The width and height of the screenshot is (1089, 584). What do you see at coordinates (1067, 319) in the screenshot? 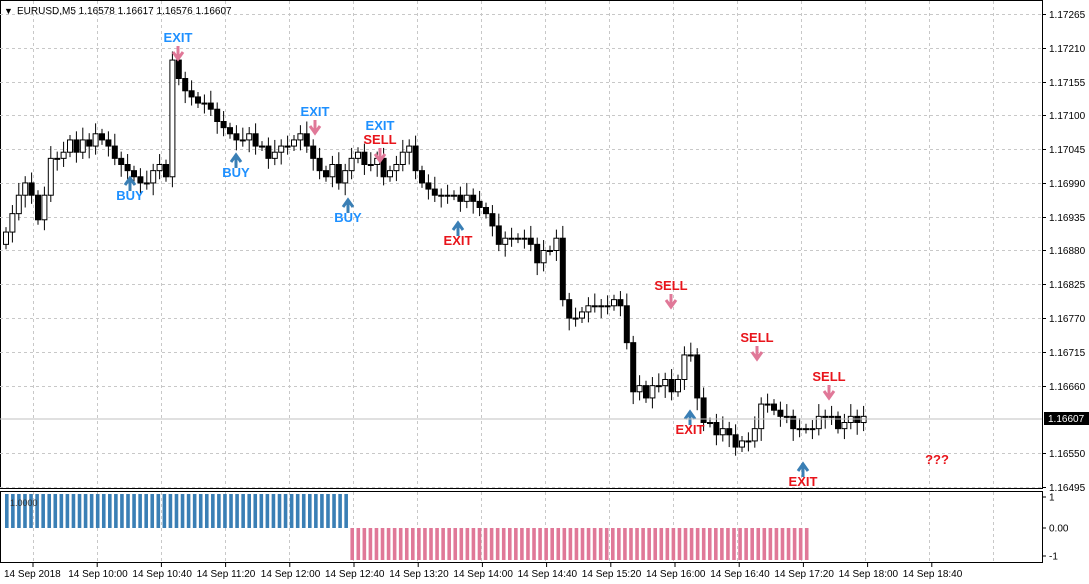
I see `price-tick-label: 1.16770` at bounding box center [1067, 319].